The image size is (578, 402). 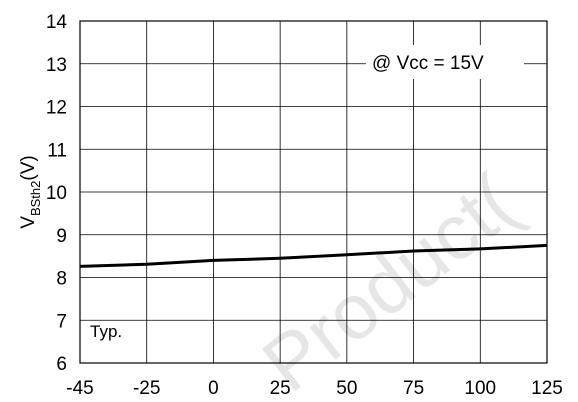 What do you see at coordinates (57, 22) in the screenshot?
I see `y-tick-label: 14` at bounding box center [57, 22].